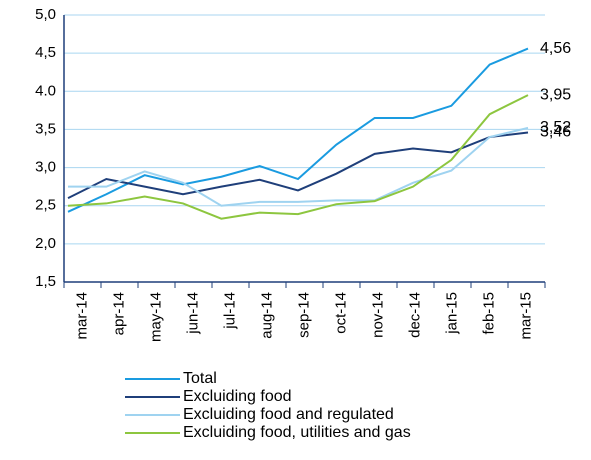  Describe the element at coordinates (237, 396) in the screenshot. I see `legend-label: Excluiding food` at that location.